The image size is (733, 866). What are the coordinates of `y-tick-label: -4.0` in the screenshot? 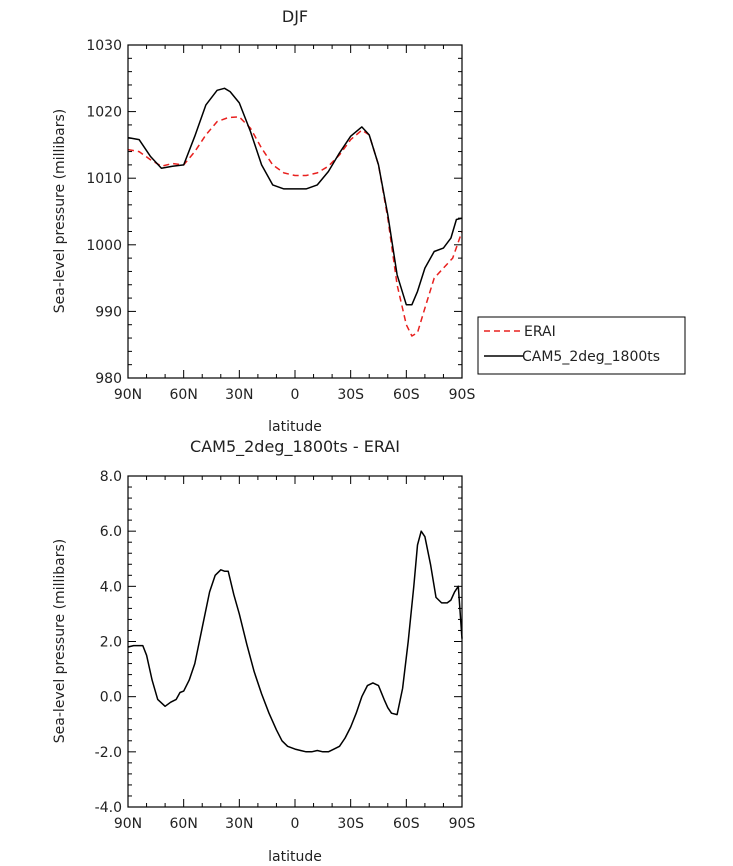 It's located at (108, 808).